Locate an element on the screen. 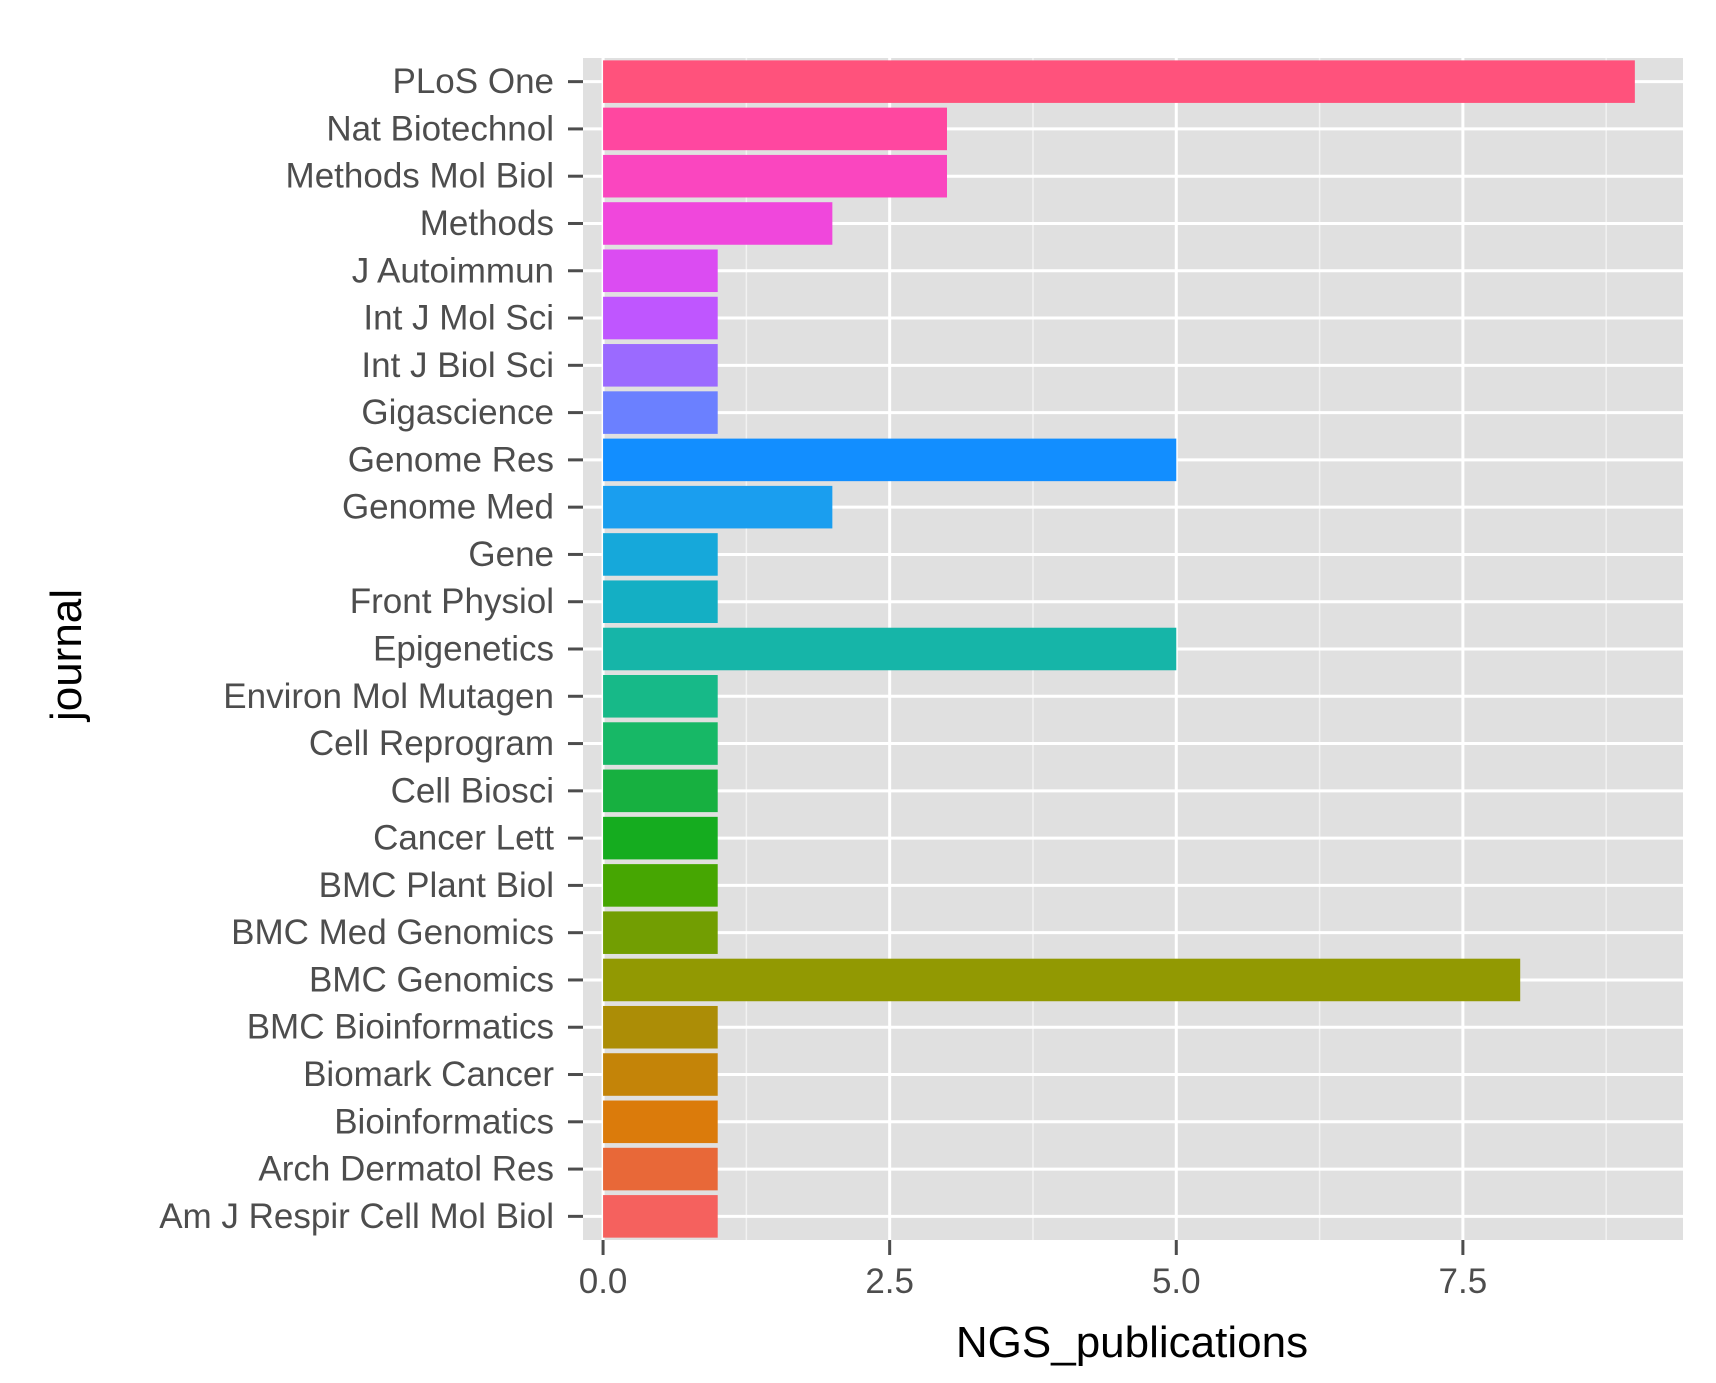 The height and width of the screenshot is (1383, 1716). x-axis: 0.0 2.5 5.0 7.5 is located at coordinates (1033, 1270).